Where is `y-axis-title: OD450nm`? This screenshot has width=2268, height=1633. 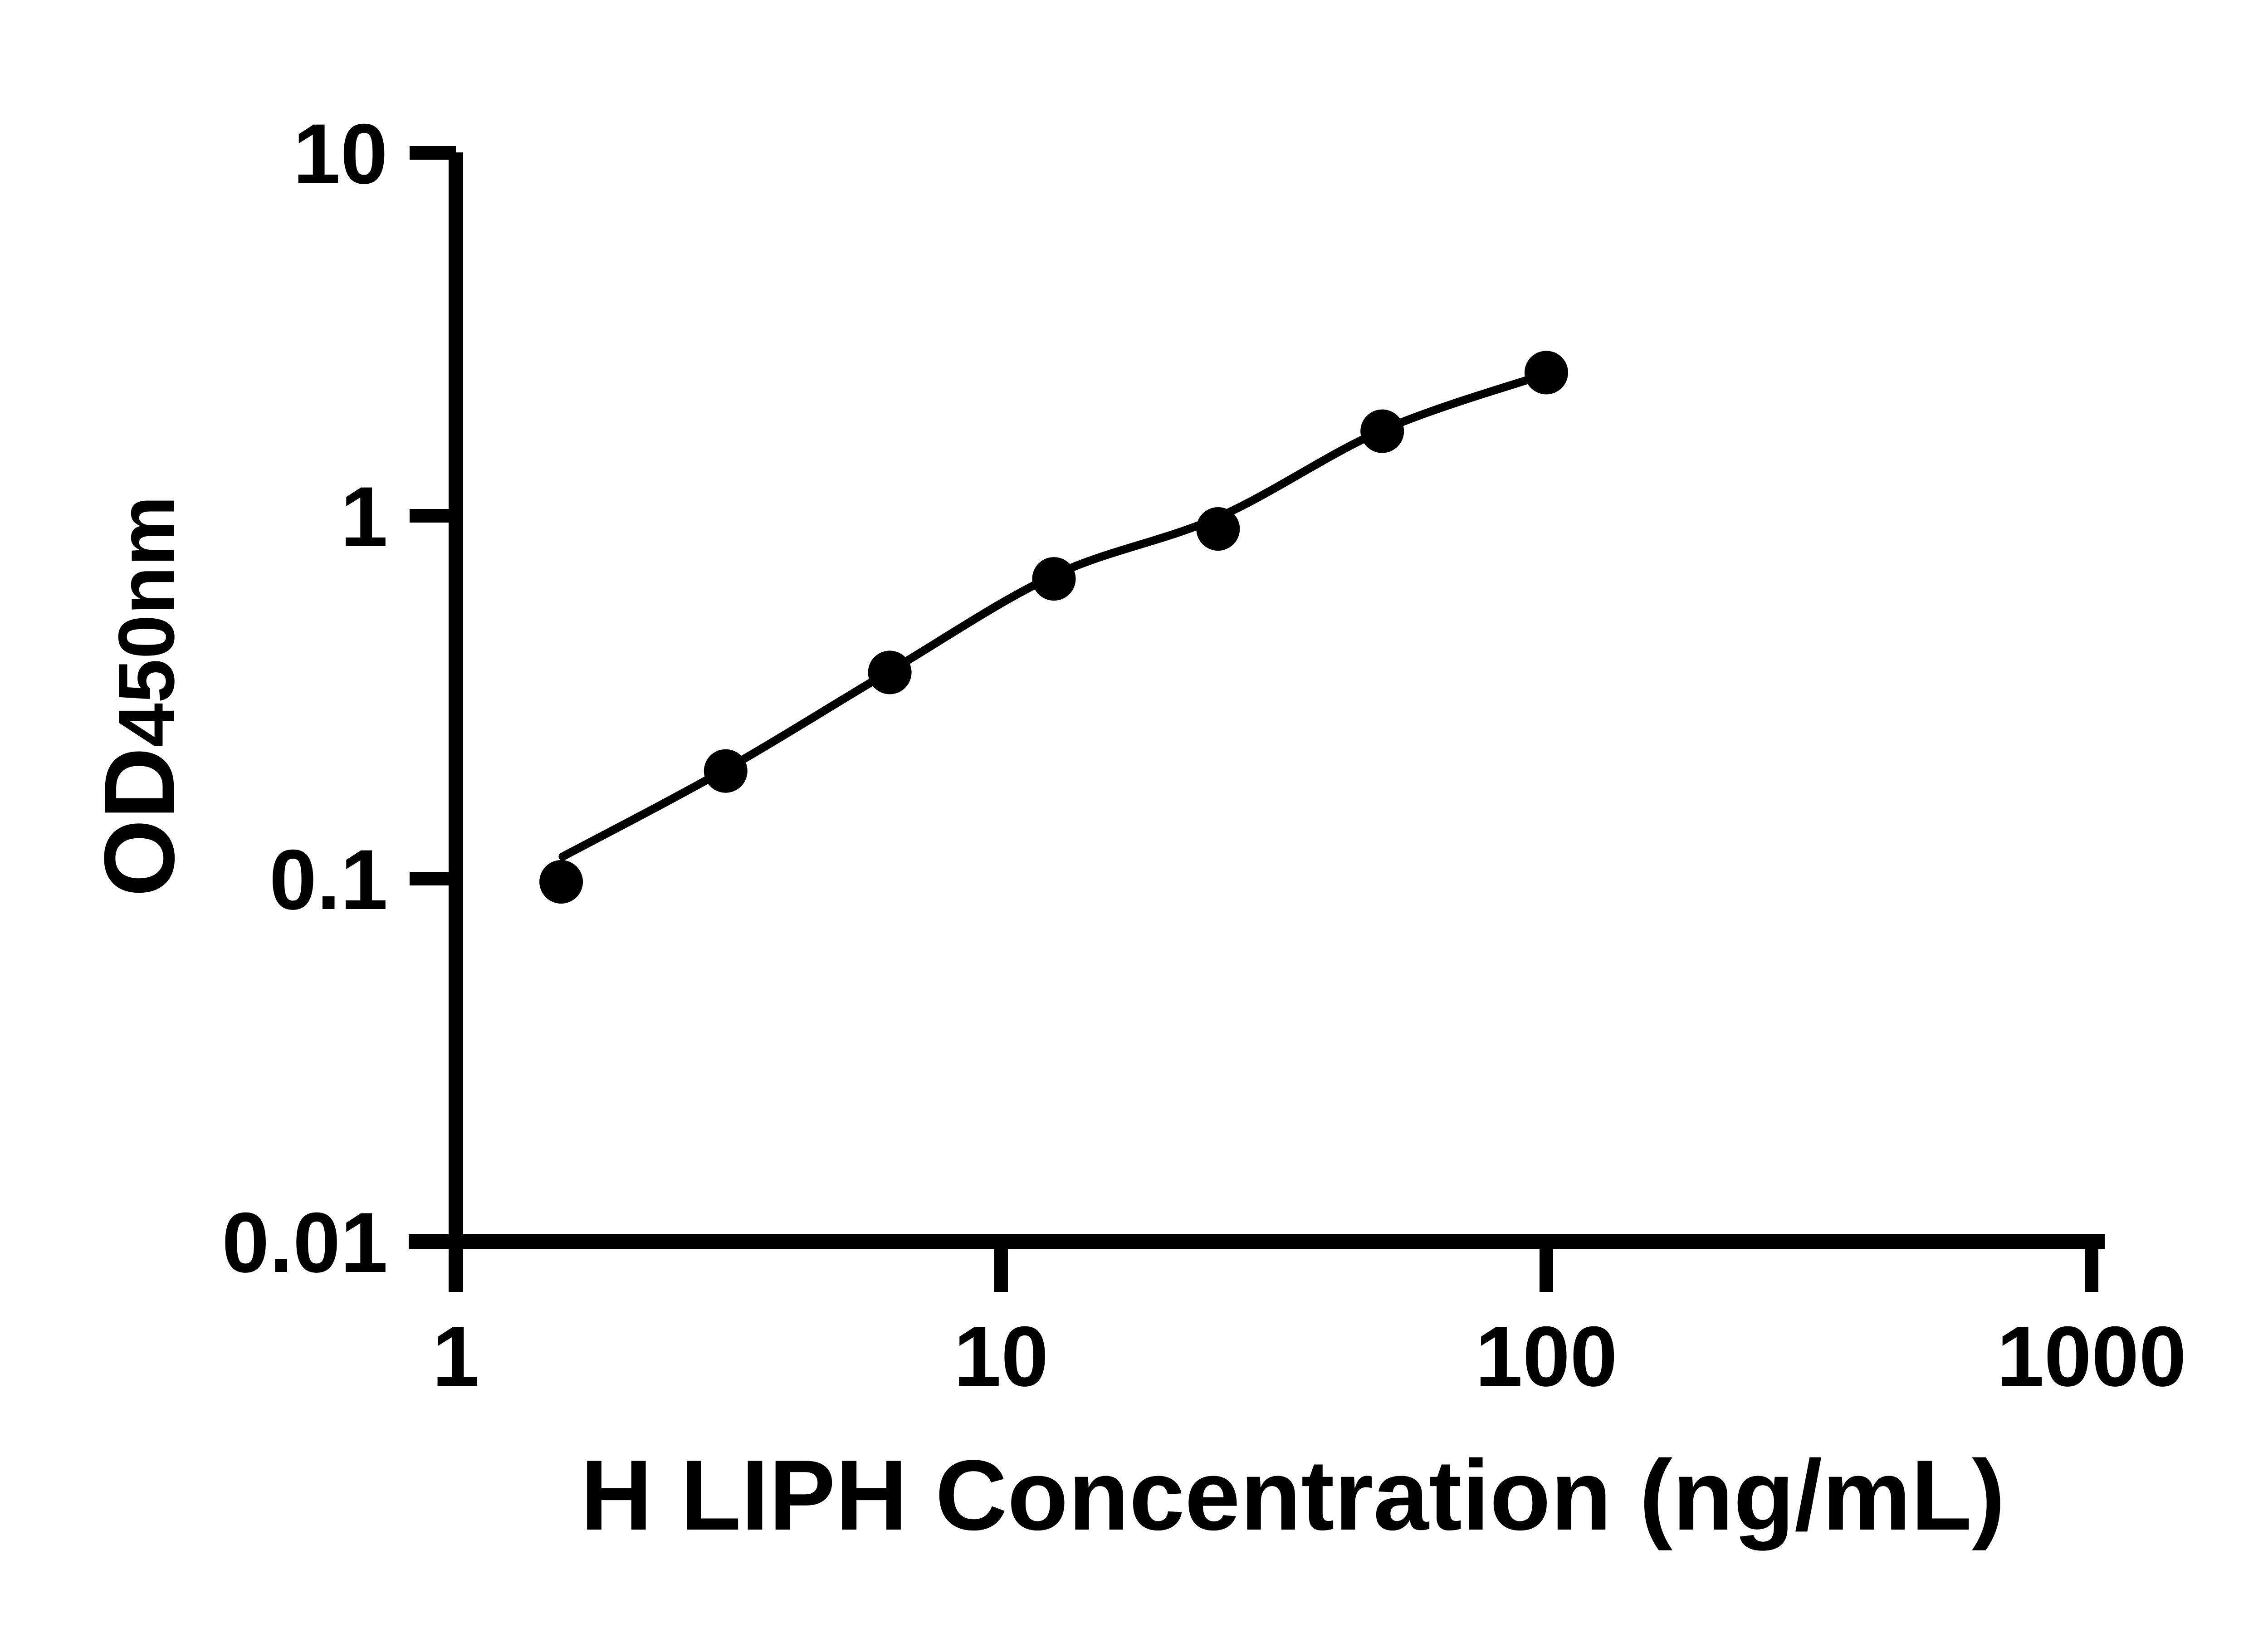
y-axis-title: OD450nm is located at coordinates (139, 696).